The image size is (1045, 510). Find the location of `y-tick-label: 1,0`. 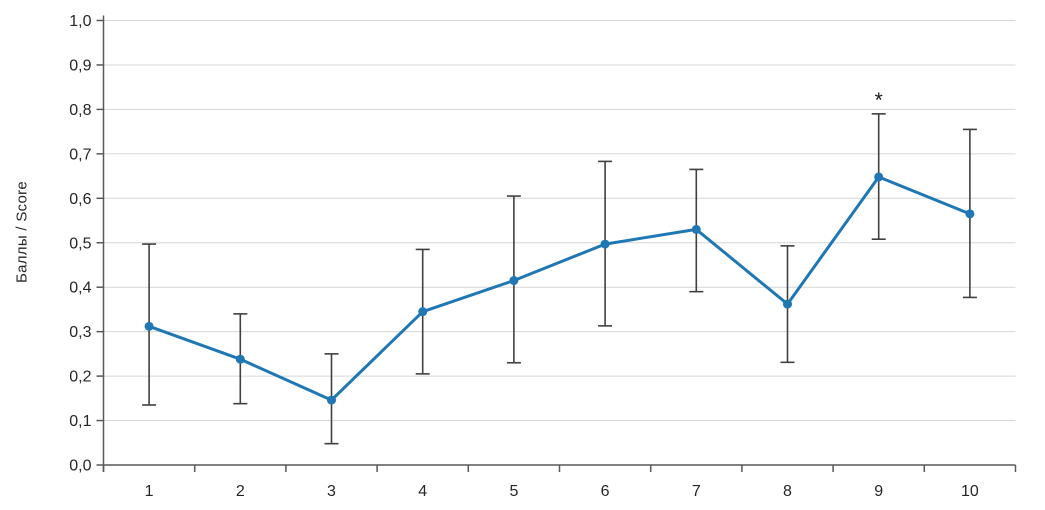

y-tick-label: 1,0 is located at coordinates (80, 21).